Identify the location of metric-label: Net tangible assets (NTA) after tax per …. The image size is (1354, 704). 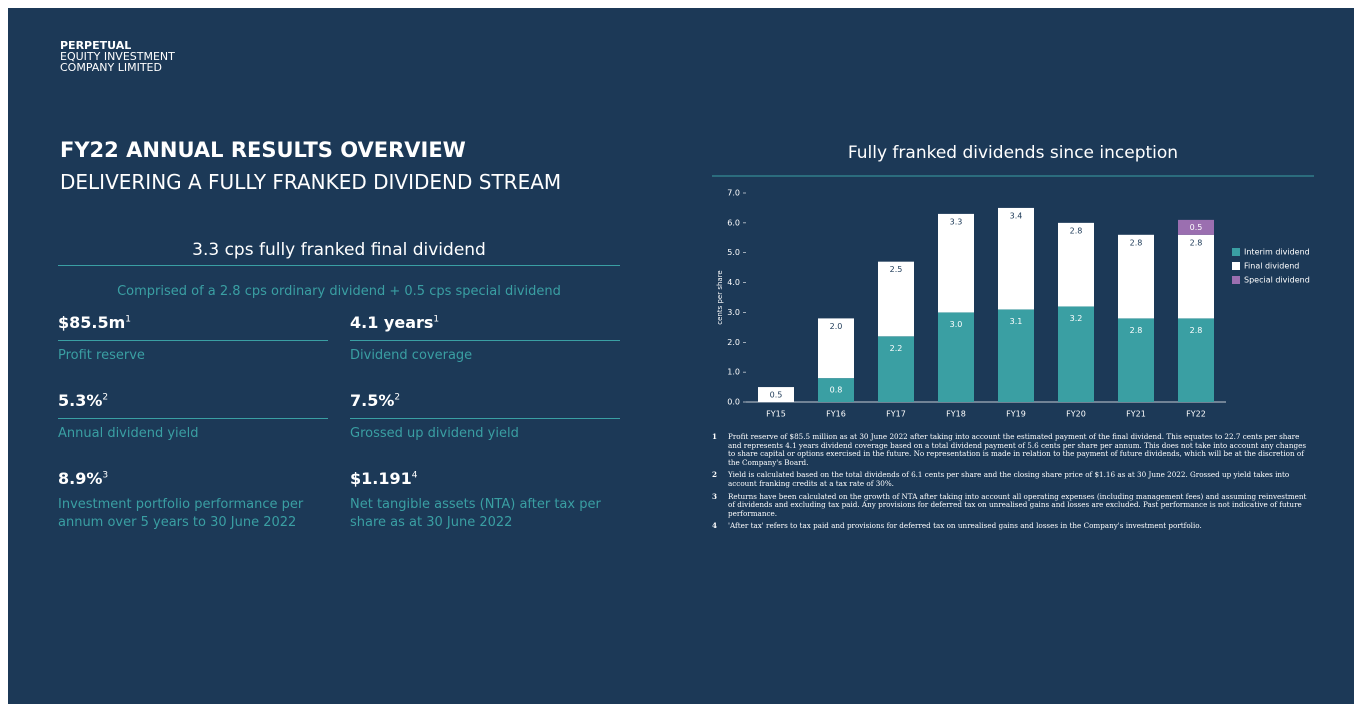
(475, 513).